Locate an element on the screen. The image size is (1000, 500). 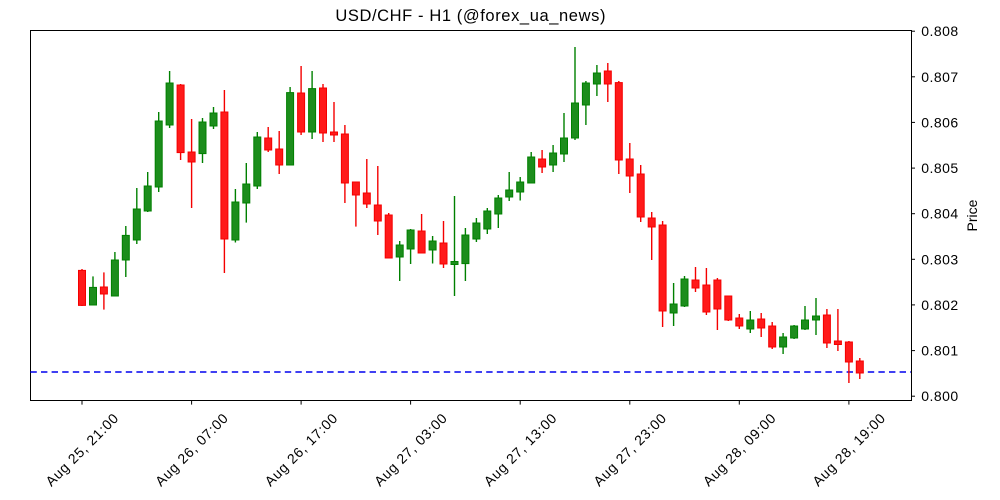
svg-text: 0.806 is located at coordinates (939, 122).